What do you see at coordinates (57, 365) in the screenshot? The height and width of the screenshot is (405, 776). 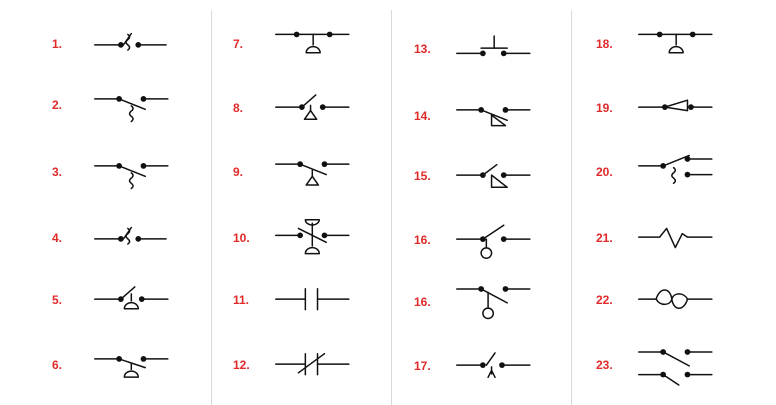 I see `item-number: 6.` at bounding box center [57, 365].